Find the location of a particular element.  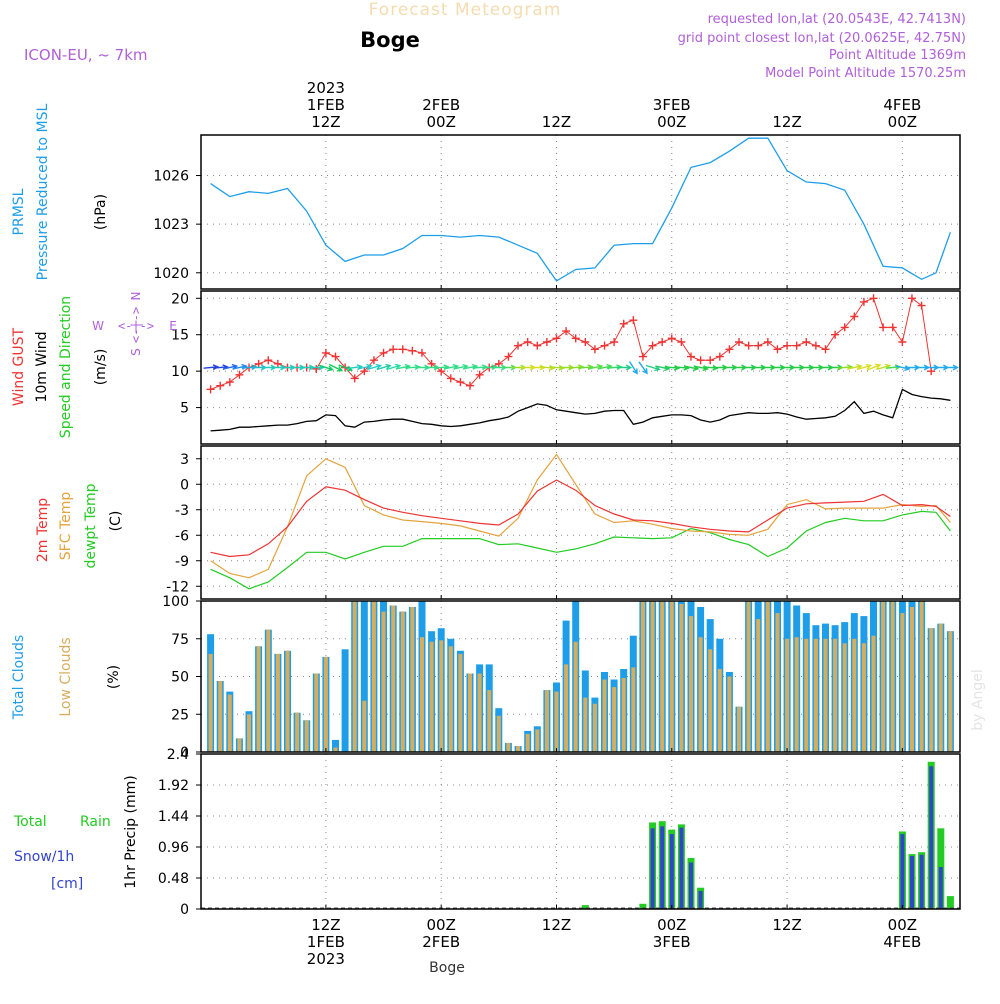

pressure-label-prmsl: PRMSL is located at coordinates (19, 211).